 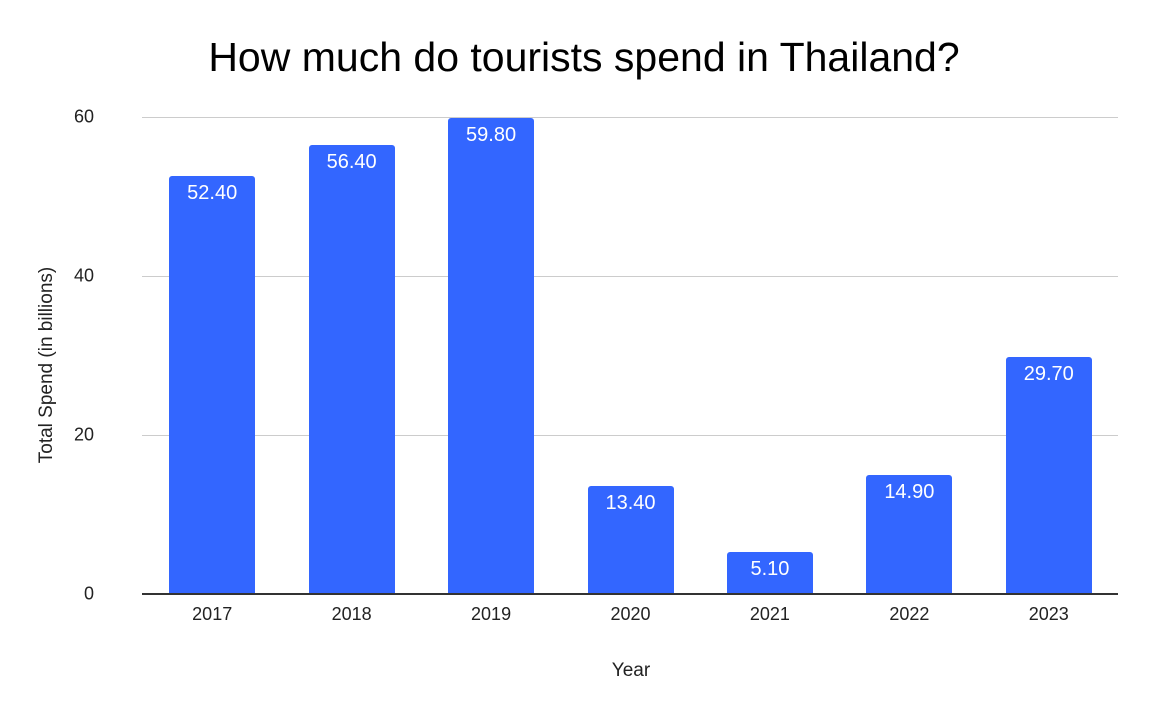 I want to click on chart-title: How much do tourists spend in Thailand?, so click(x=584, y=57).